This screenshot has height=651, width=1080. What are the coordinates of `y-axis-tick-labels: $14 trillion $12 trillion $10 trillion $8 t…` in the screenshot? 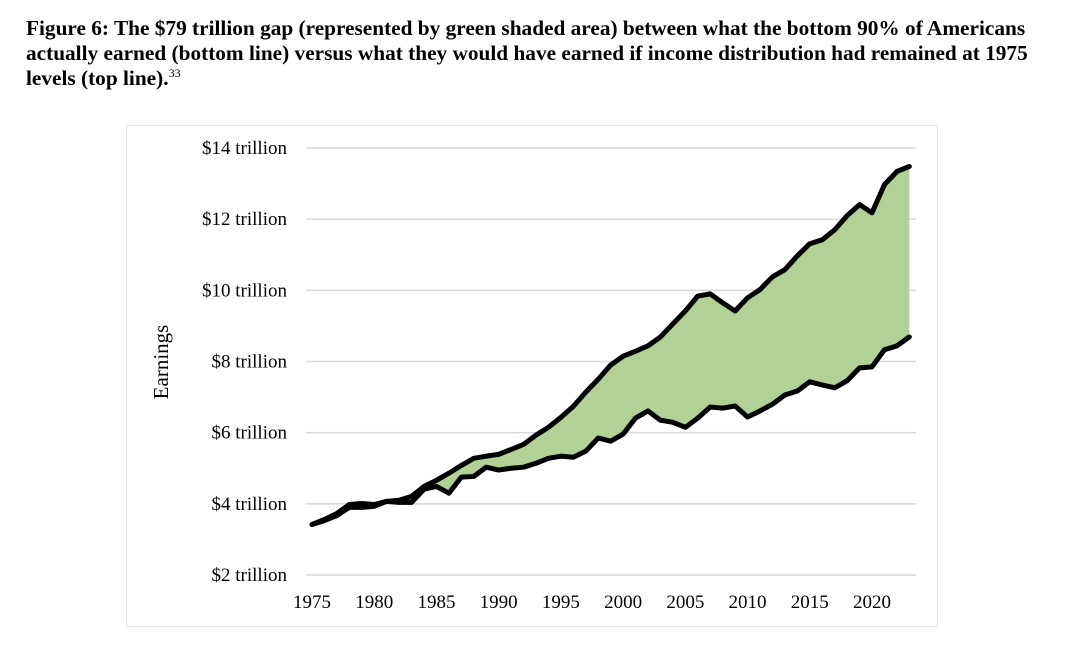 It's located at (244, 362).